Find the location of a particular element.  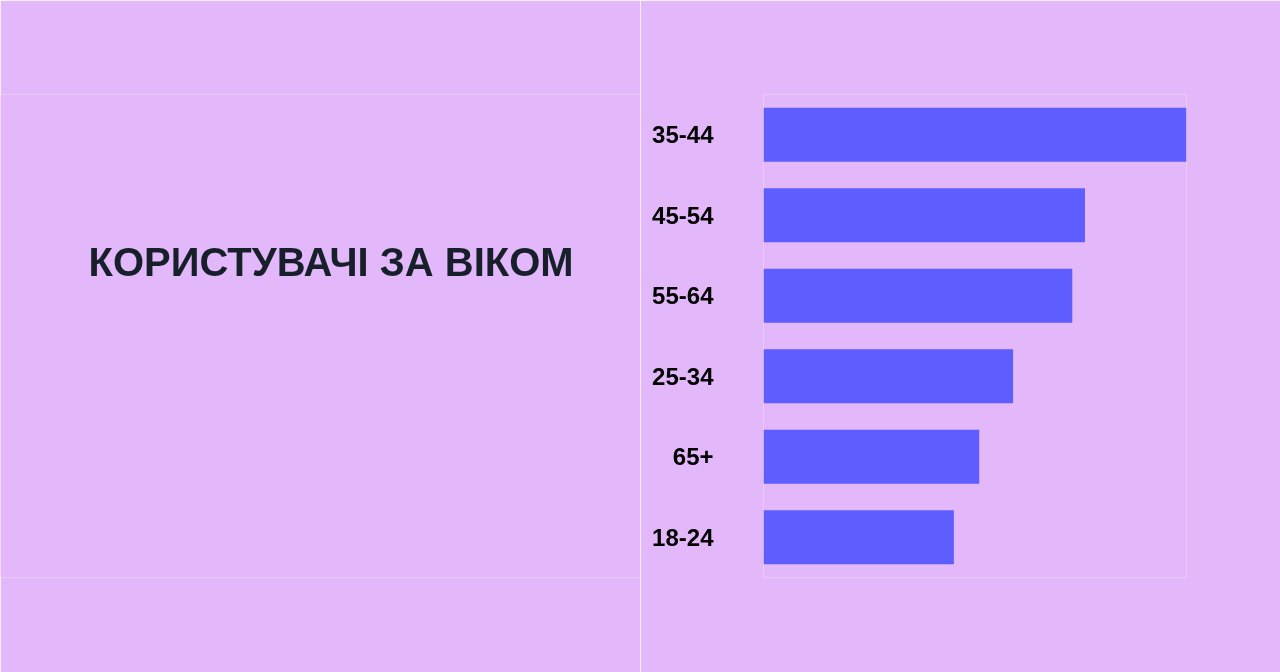

y-tick-label: 65+ is located at coordinates (693, 457).